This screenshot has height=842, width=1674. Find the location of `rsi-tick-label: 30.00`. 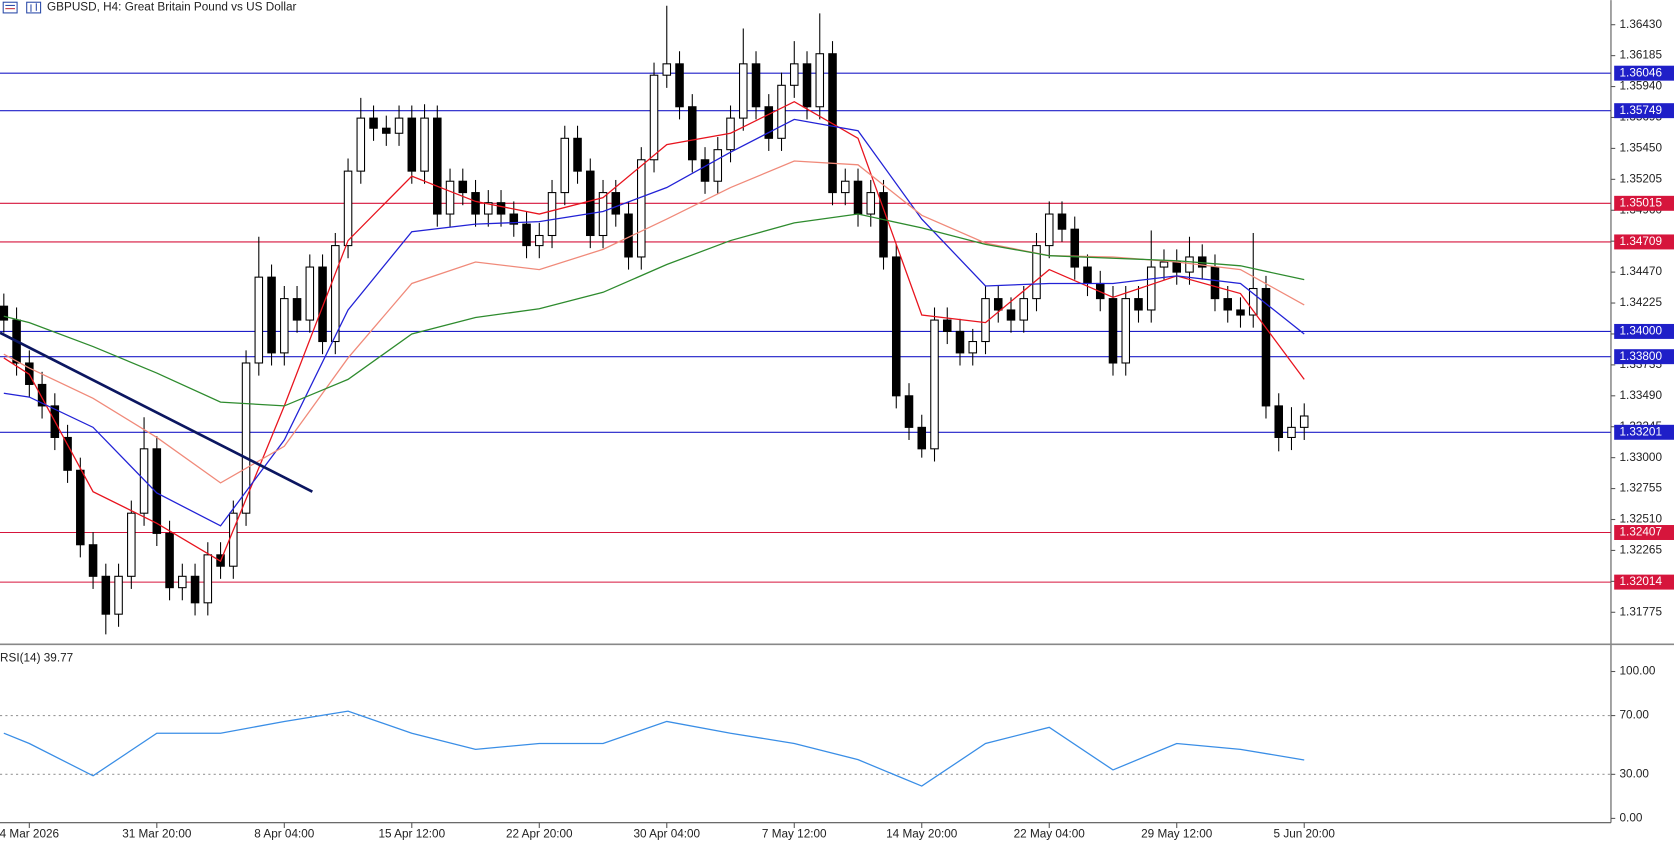

rsi-tick-label: 30.00 is located at coordinates (1635, 773).